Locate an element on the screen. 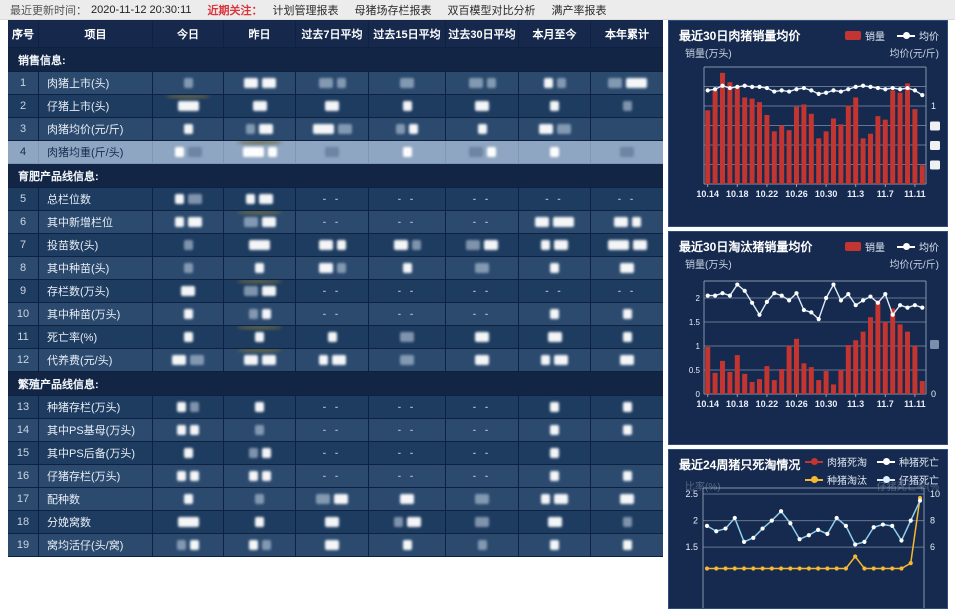 This screenshot has height=613, width=955. table-row: 8 其中种苗(头) is located at coordinates (335, 268).